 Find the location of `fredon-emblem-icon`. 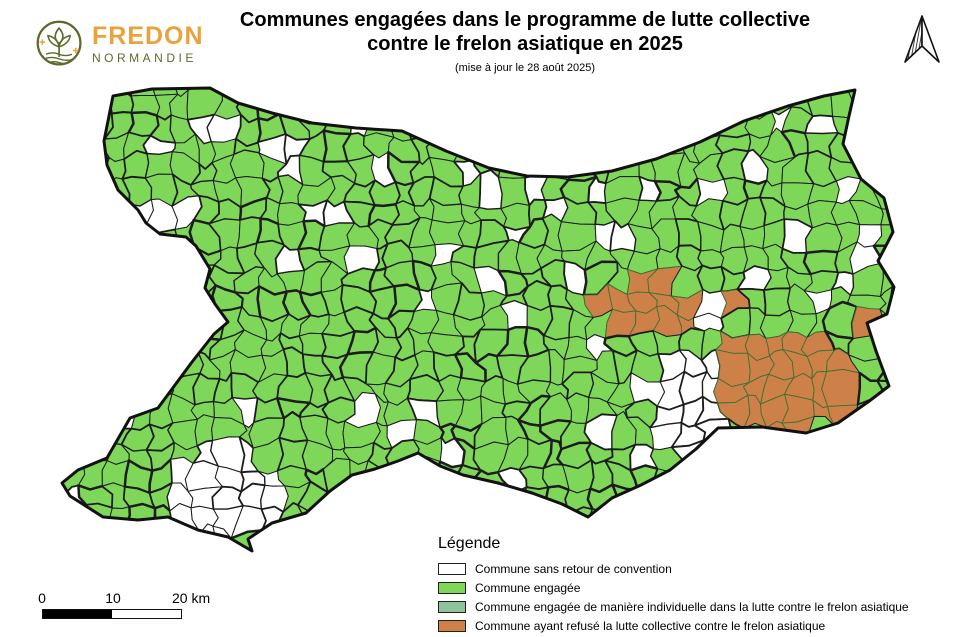

fredon-emblem-icon is located at coordinates (59, 43).